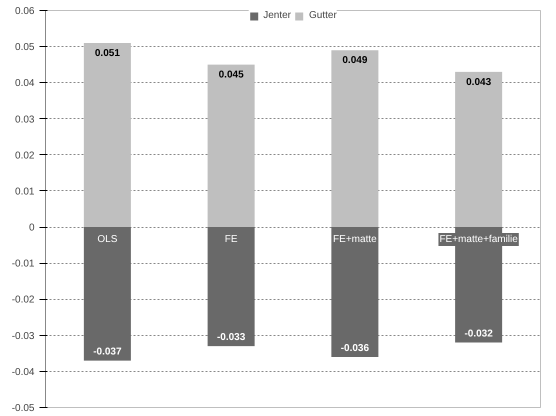 Image resolution: width=556 pixels, height=416 pixels. I want to click on data-label: -0.033, so click(231, 338).